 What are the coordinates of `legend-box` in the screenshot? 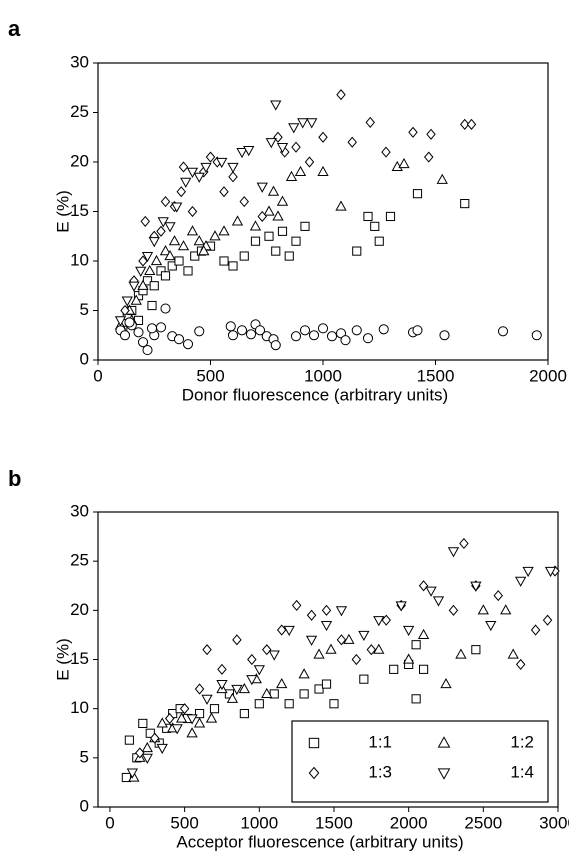 It's located at (420, 761).